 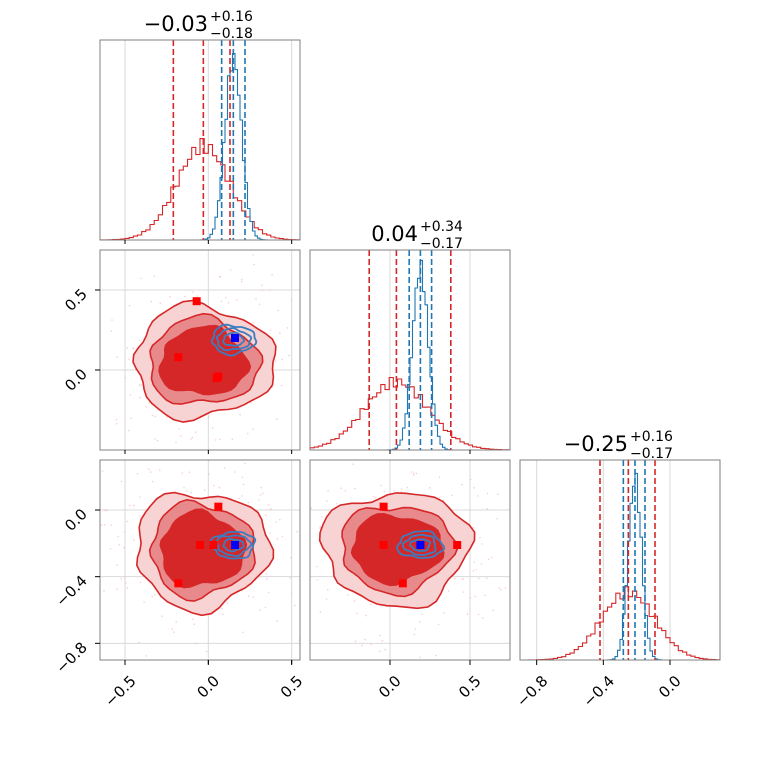 I want to click on title-upper-error: +0.34, so click(x=441, y=227).